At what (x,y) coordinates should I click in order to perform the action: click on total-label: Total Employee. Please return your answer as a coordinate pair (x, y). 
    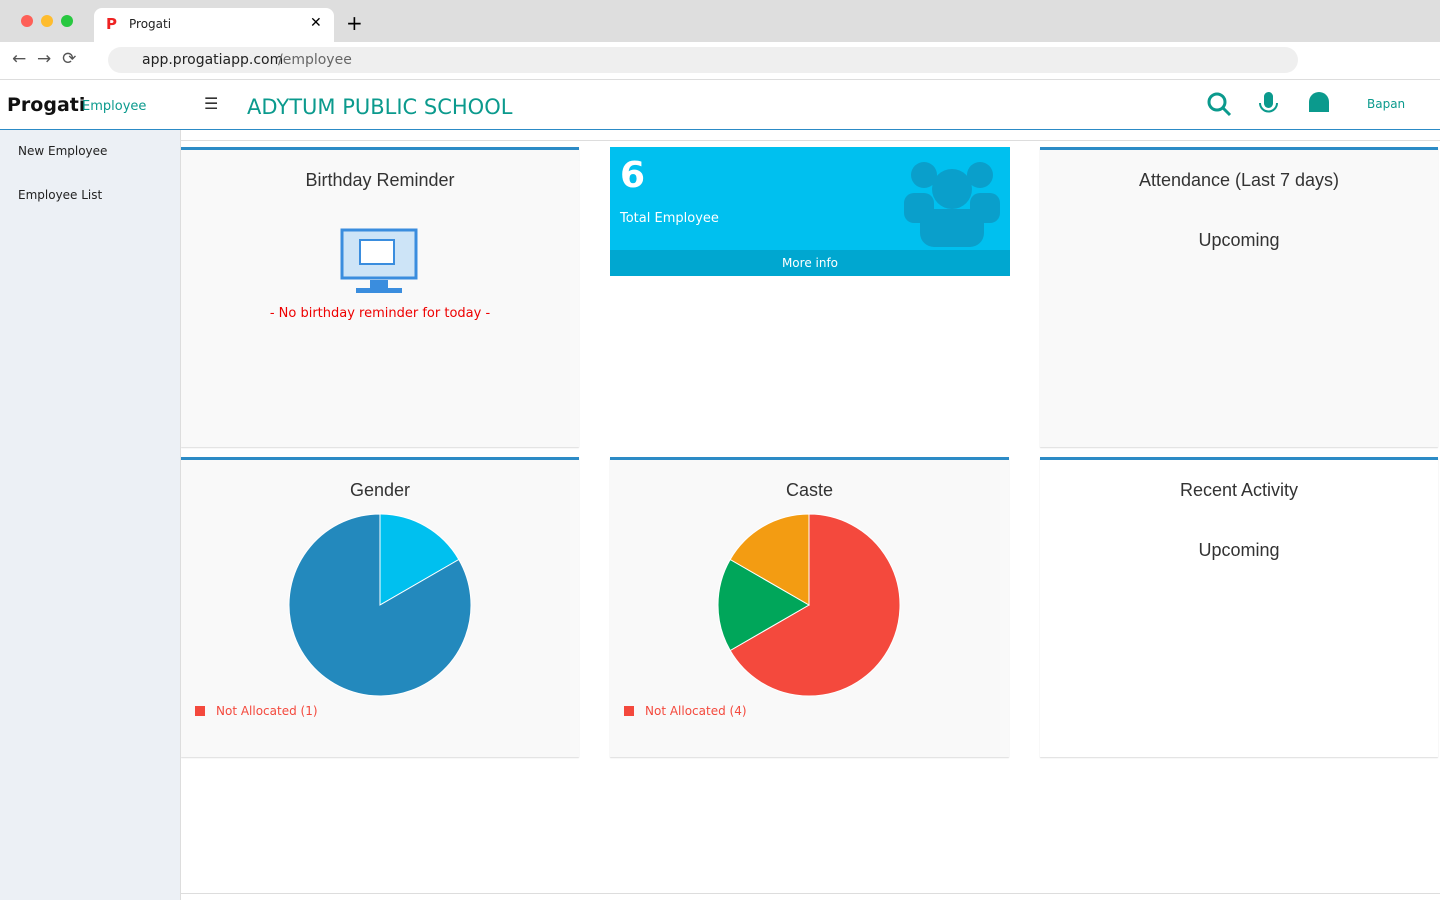
    Looking at the image, I should click on (669, 218).